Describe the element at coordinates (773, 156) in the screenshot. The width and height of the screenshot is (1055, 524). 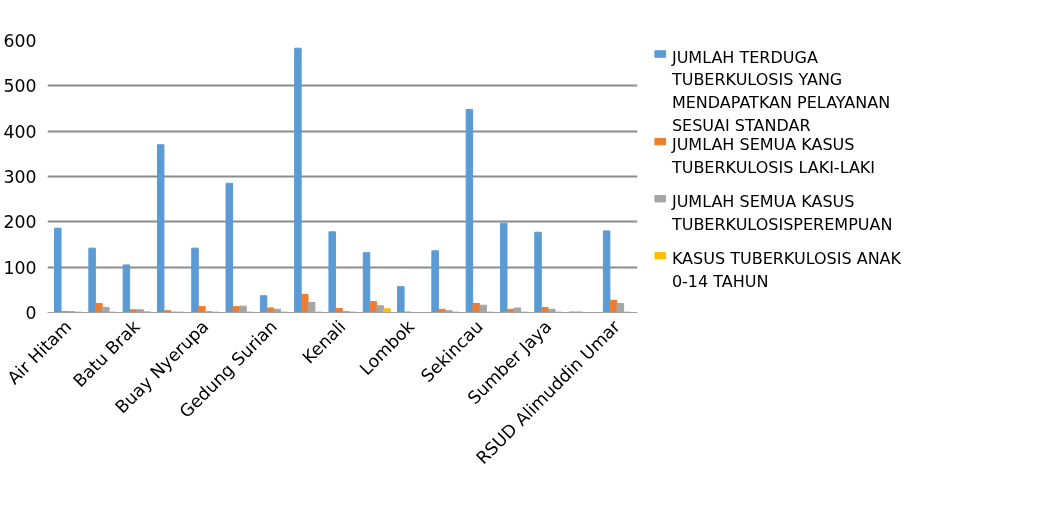
I see `legend-label: JUMLAH SEMUA KASUS TUBERKULOSIS LAKI-LAKI` at that location.